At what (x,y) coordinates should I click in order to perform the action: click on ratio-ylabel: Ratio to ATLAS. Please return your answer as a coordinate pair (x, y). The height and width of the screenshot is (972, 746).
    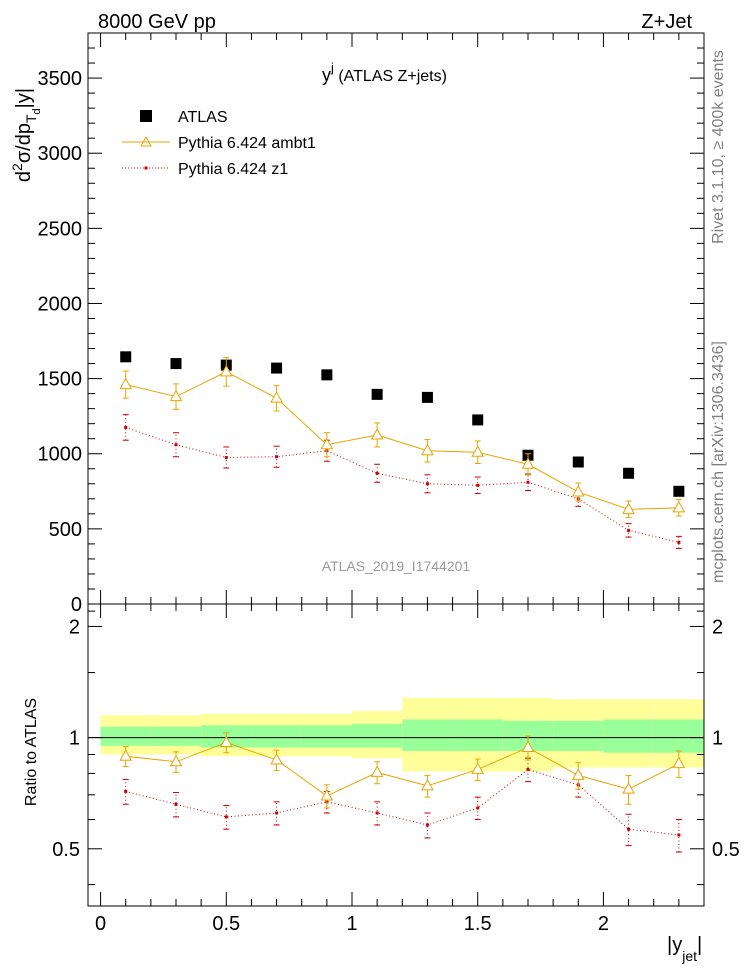
    Looking at the image, I should click on (31, 752).